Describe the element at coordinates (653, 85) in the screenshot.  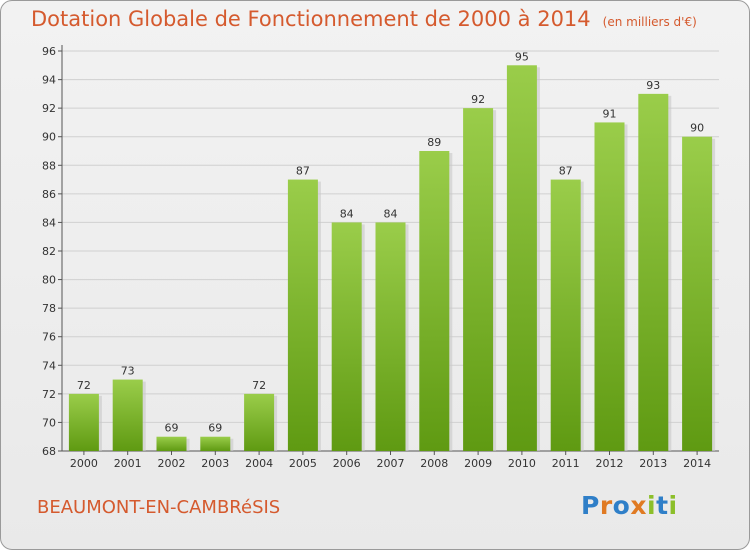
I see `data-label: 93` at that location.